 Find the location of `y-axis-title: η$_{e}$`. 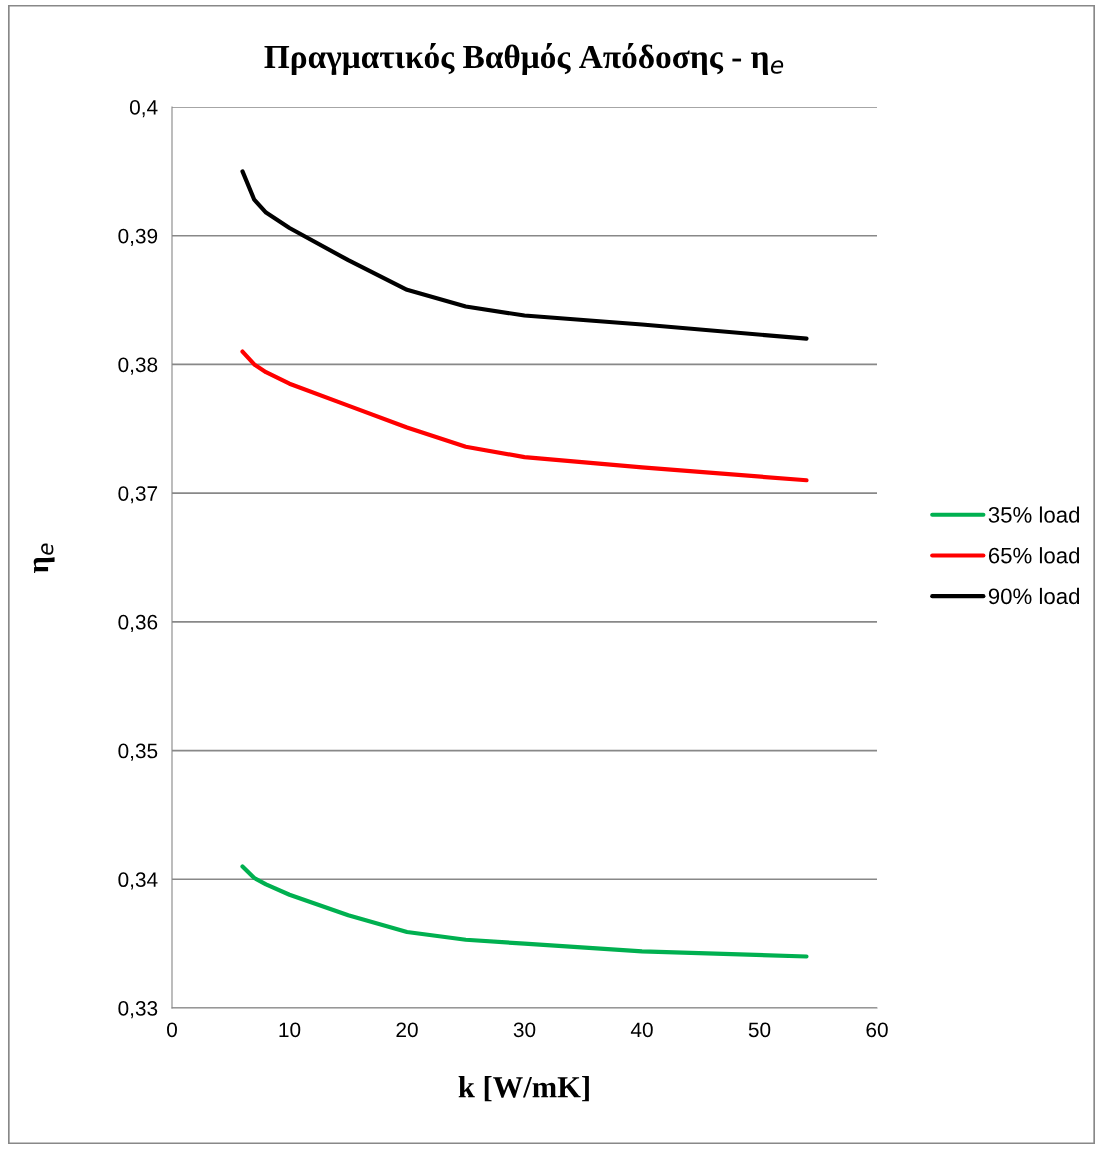

y-axis-title: η$_{e}$ is located at coordinates (44, 558).